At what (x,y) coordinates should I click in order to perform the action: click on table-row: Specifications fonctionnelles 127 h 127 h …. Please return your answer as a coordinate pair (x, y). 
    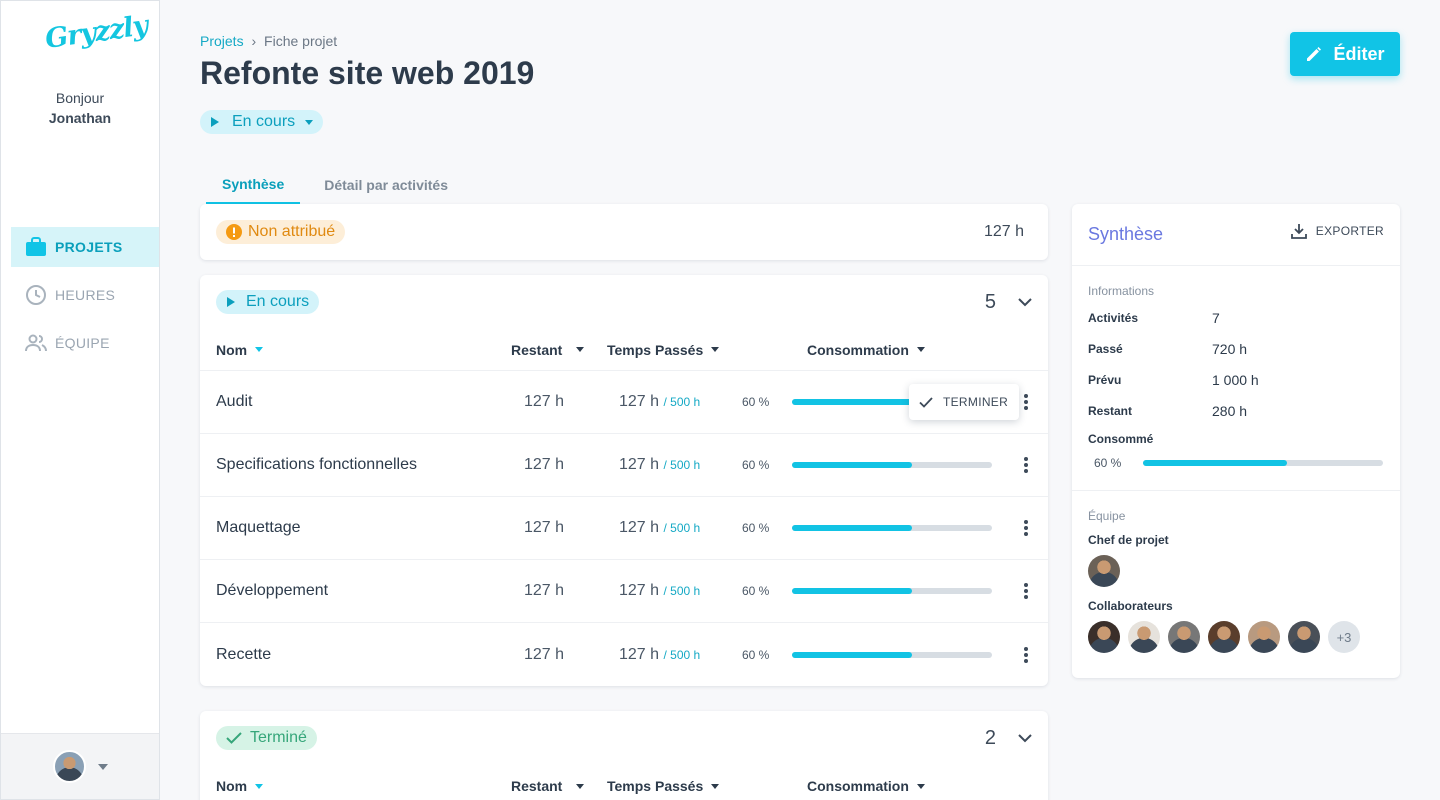
    Looking at the image, I should click on (624, 465).